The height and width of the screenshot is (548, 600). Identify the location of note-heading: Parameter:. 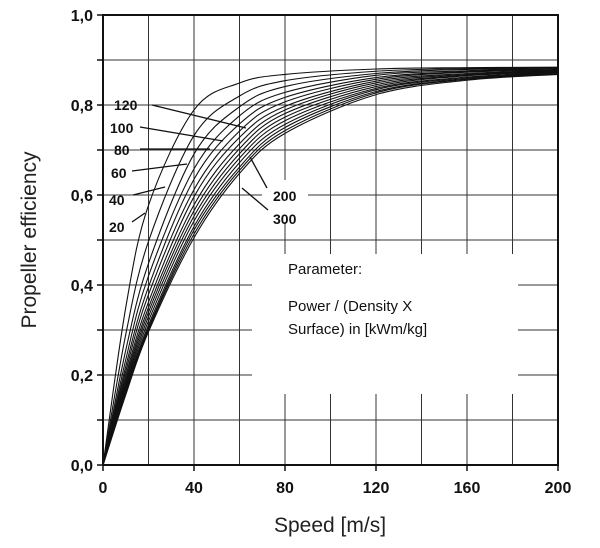
(325, 269).